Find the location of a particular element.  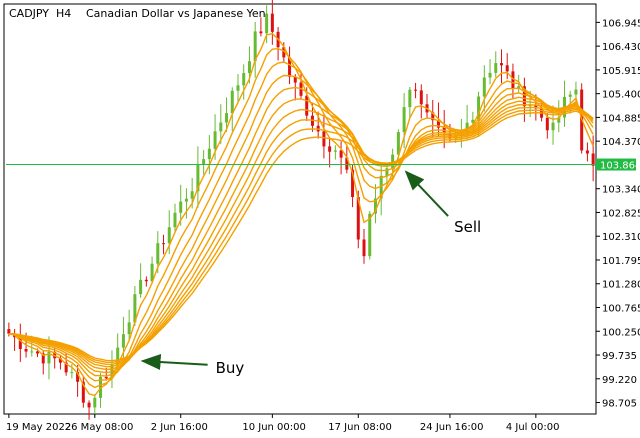

y-tick-label: 105.400 is located at coordinates (621, 95).